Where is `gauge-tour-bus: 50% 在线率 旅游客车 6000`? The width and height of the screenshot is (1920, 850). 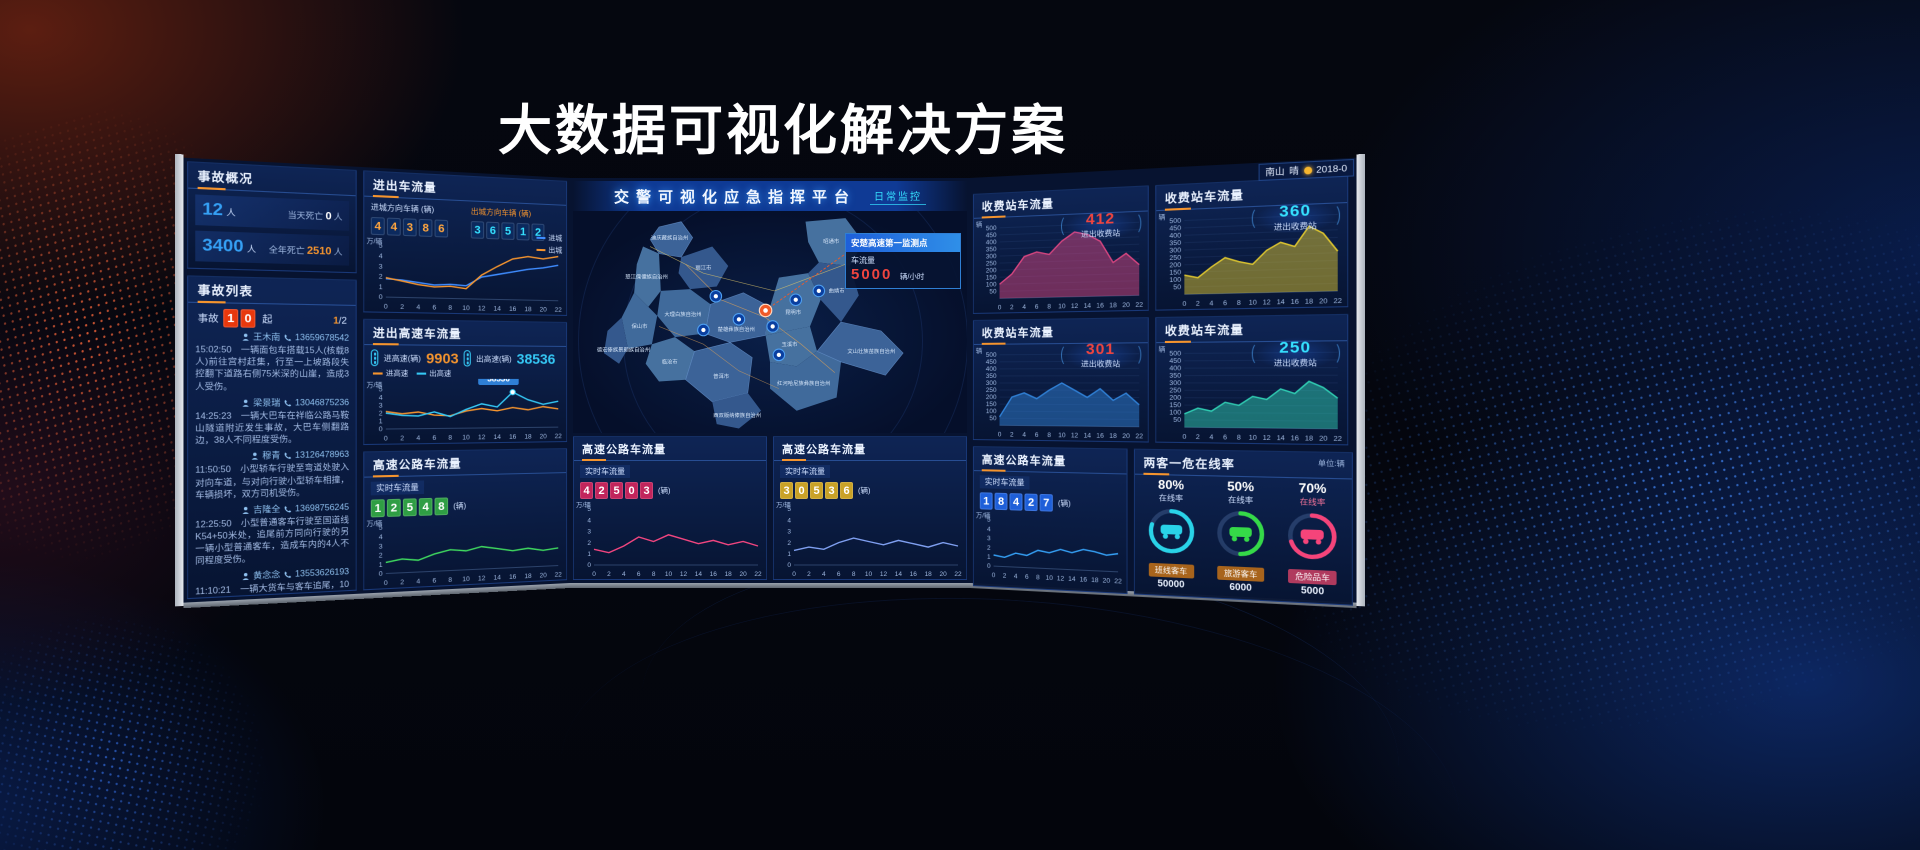
gauge-tour-bus: 50% 在线率 旅游客车 6000 is located at coordinates (1240, 536).